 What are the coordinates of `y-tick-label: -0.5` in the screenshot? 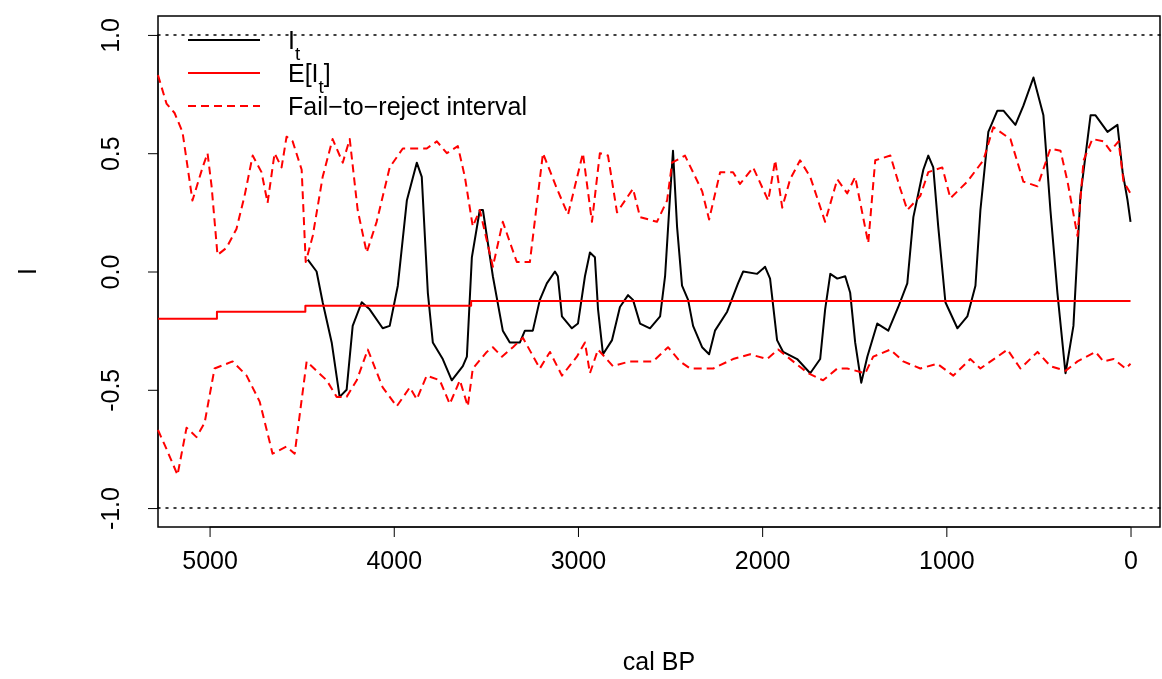 It's located at (109, 390).